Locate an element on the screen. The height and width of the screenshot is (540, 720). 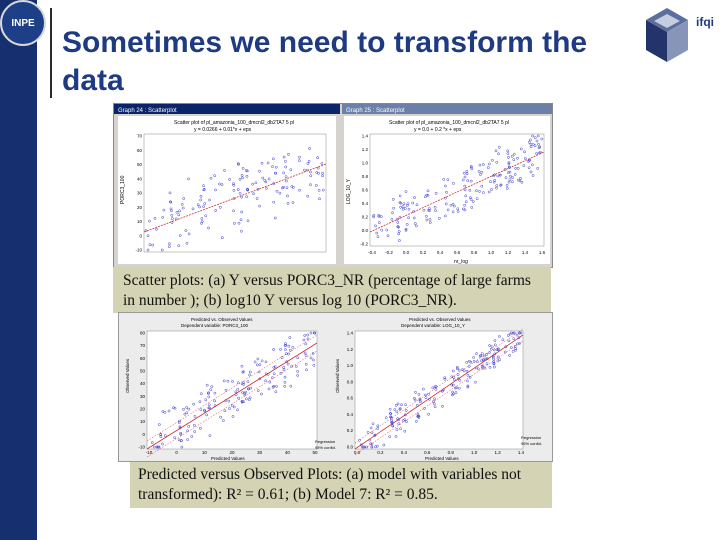
corner-label: ifqi is located at coordinates (705, 22).